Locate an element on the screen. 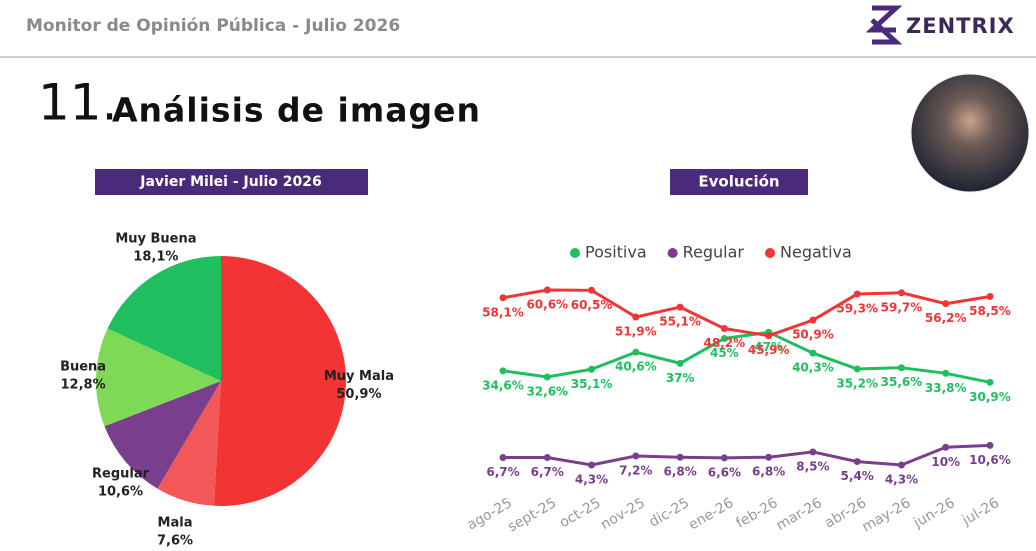  slice-label: Buena is located at coordinates (83, 367).